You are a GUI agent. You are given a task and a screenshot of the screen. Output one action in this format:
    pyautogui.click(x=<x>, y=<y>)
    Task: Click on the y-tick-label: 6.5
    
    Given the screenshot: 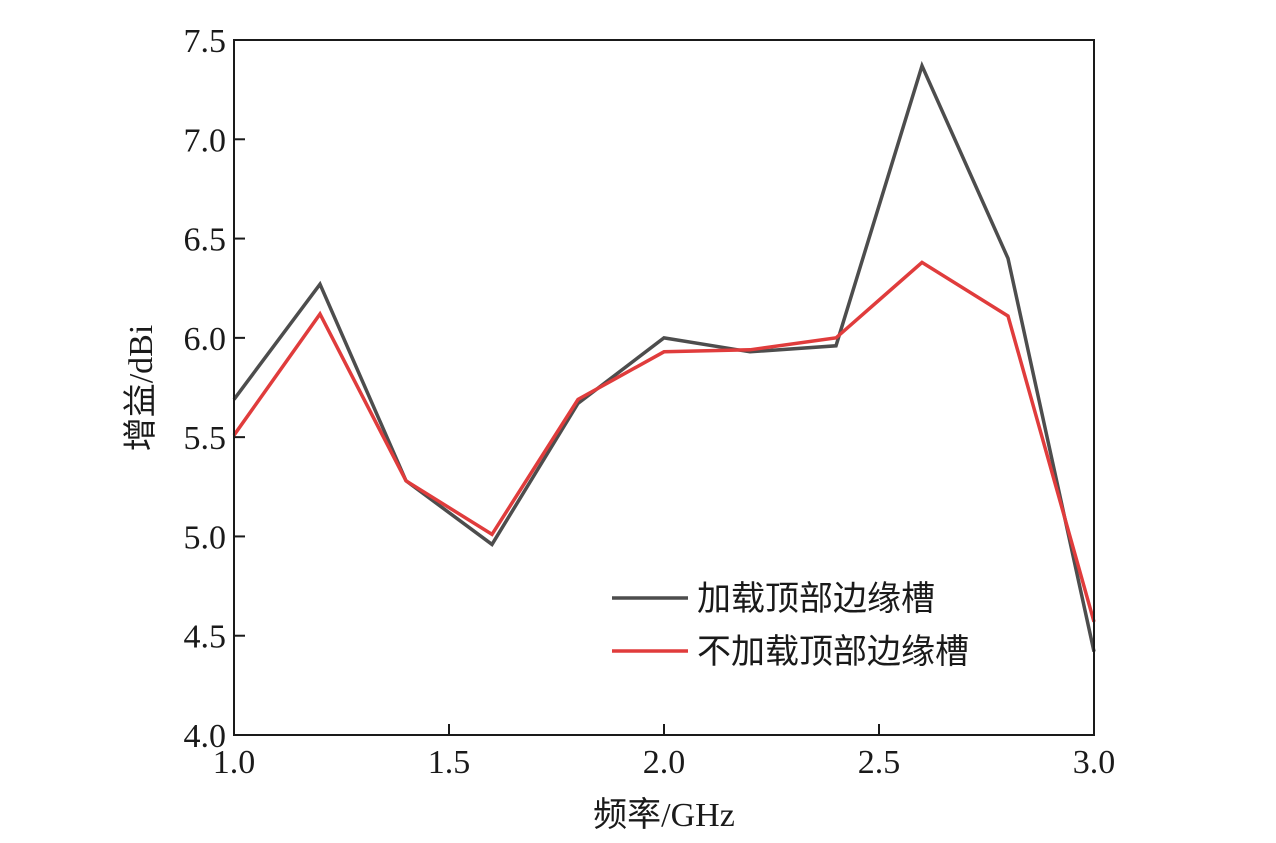 What is the action you would take?
    pyautogui.click(x=205, y=240)
    